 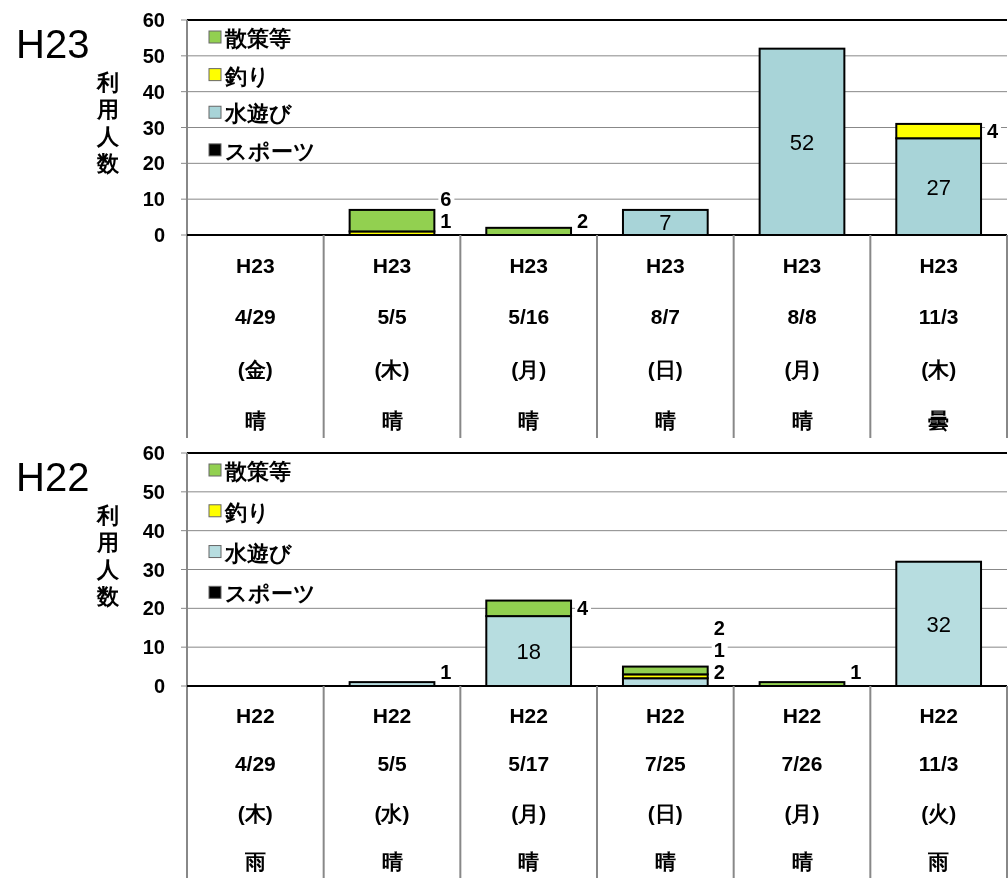 What do you see at coordinates (665, 343) in the screenshot?
I see `category-label: H23 8/7 (日) 晴` at bounding box center [665, 343].